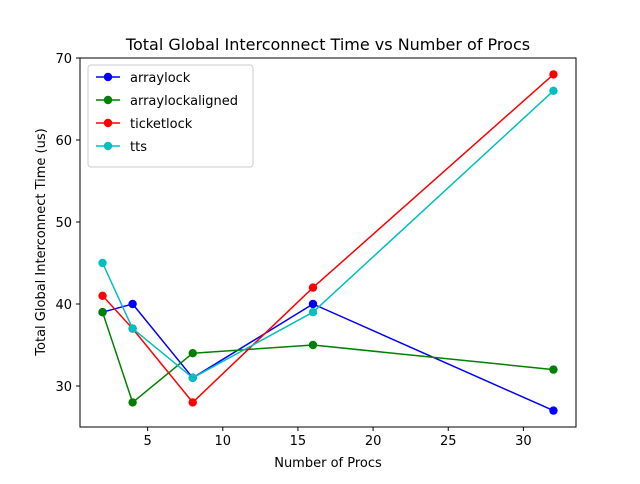 The width and height of the screenshot is (640, 484). What do you see at coordinates (108, 77) in the screenshot?
I see `legend-marker-arraylock` at bounding box center [108, 77].